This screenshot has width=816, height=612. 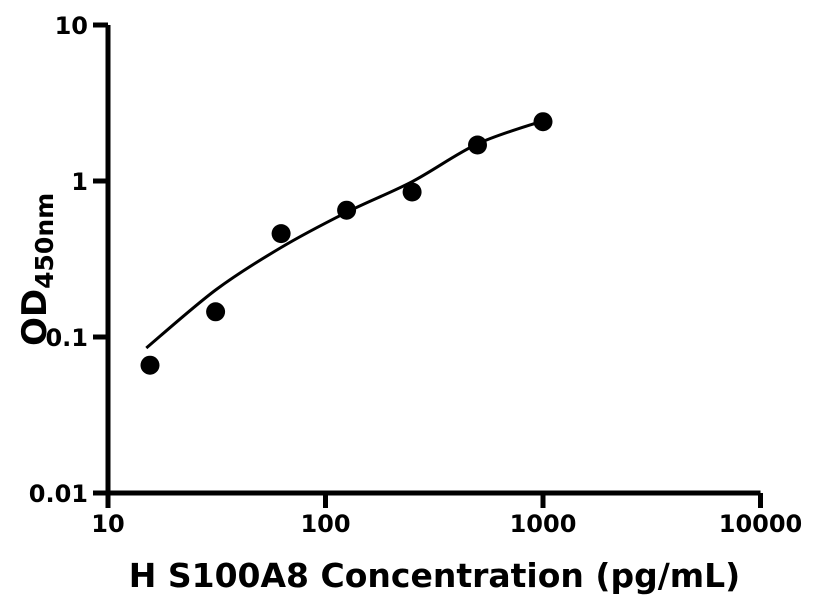 I want to click on y-axis-title-main: OD, so click(x=35, y=317).